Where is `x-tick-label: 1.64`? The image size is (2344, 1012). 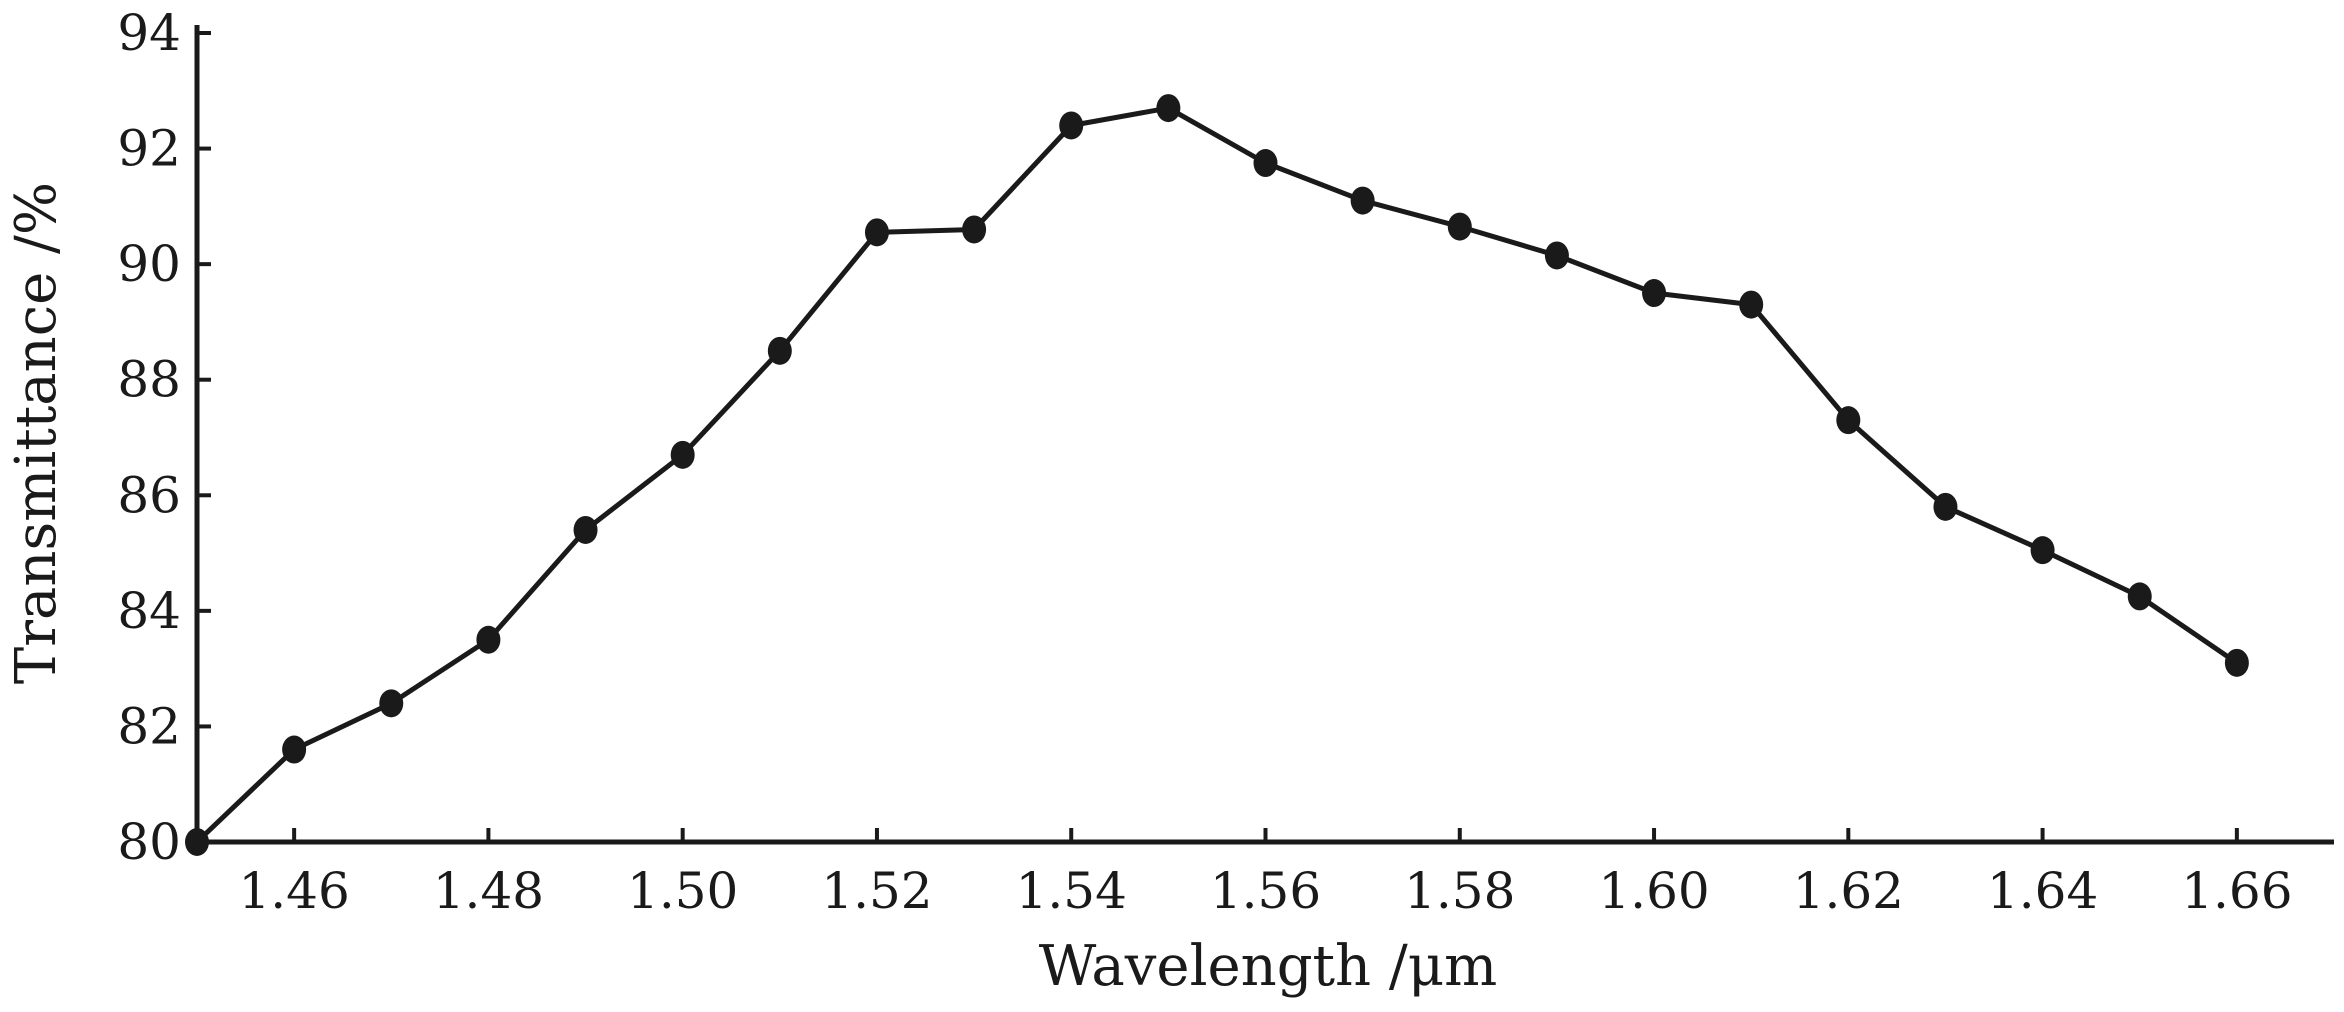
x-tick-label: 1.64 is located at coordinates (2042, 891).